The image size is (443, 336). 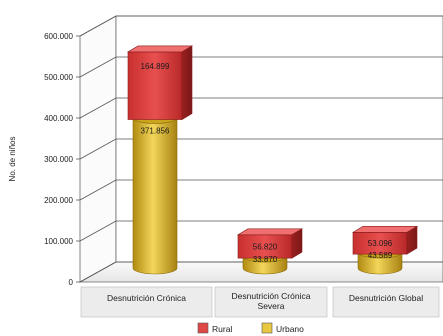 I want to click on y-tick-label: 100.000, so click(x=58, y=241).